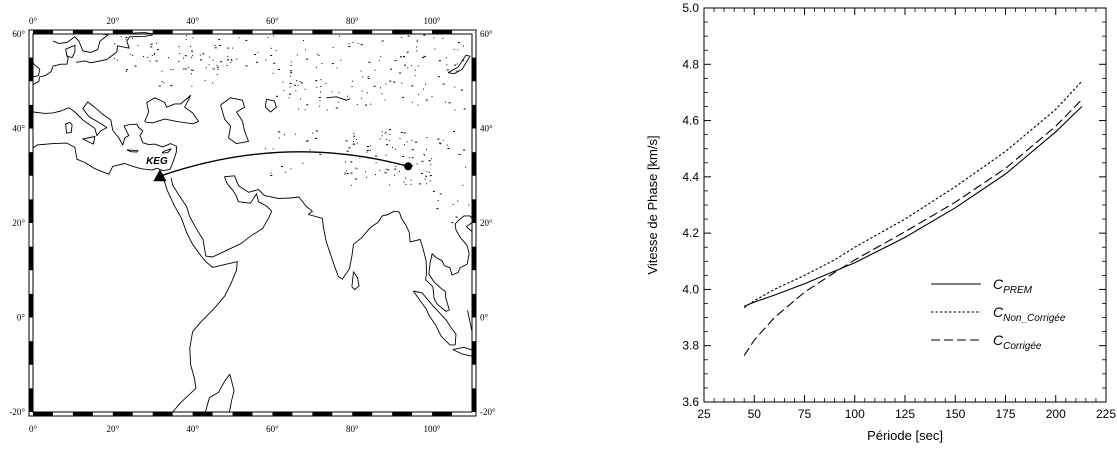 This screenshot has height=449, width=1117. Describe the element at coordinates (80, 43) in the screenshot. I see `coast-scandinavia` at that location.